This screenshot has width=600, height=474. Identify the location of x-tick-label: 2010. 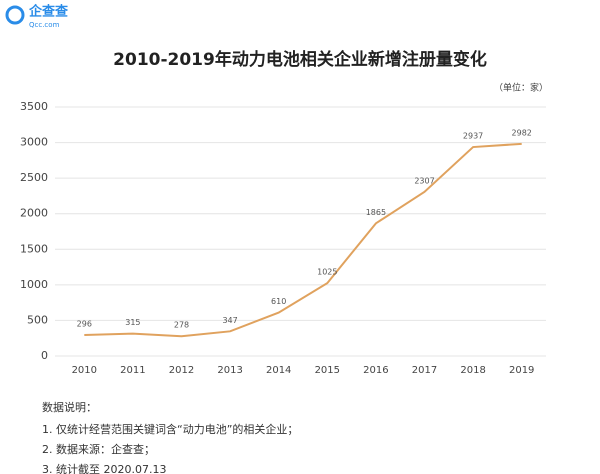
(84, 370).